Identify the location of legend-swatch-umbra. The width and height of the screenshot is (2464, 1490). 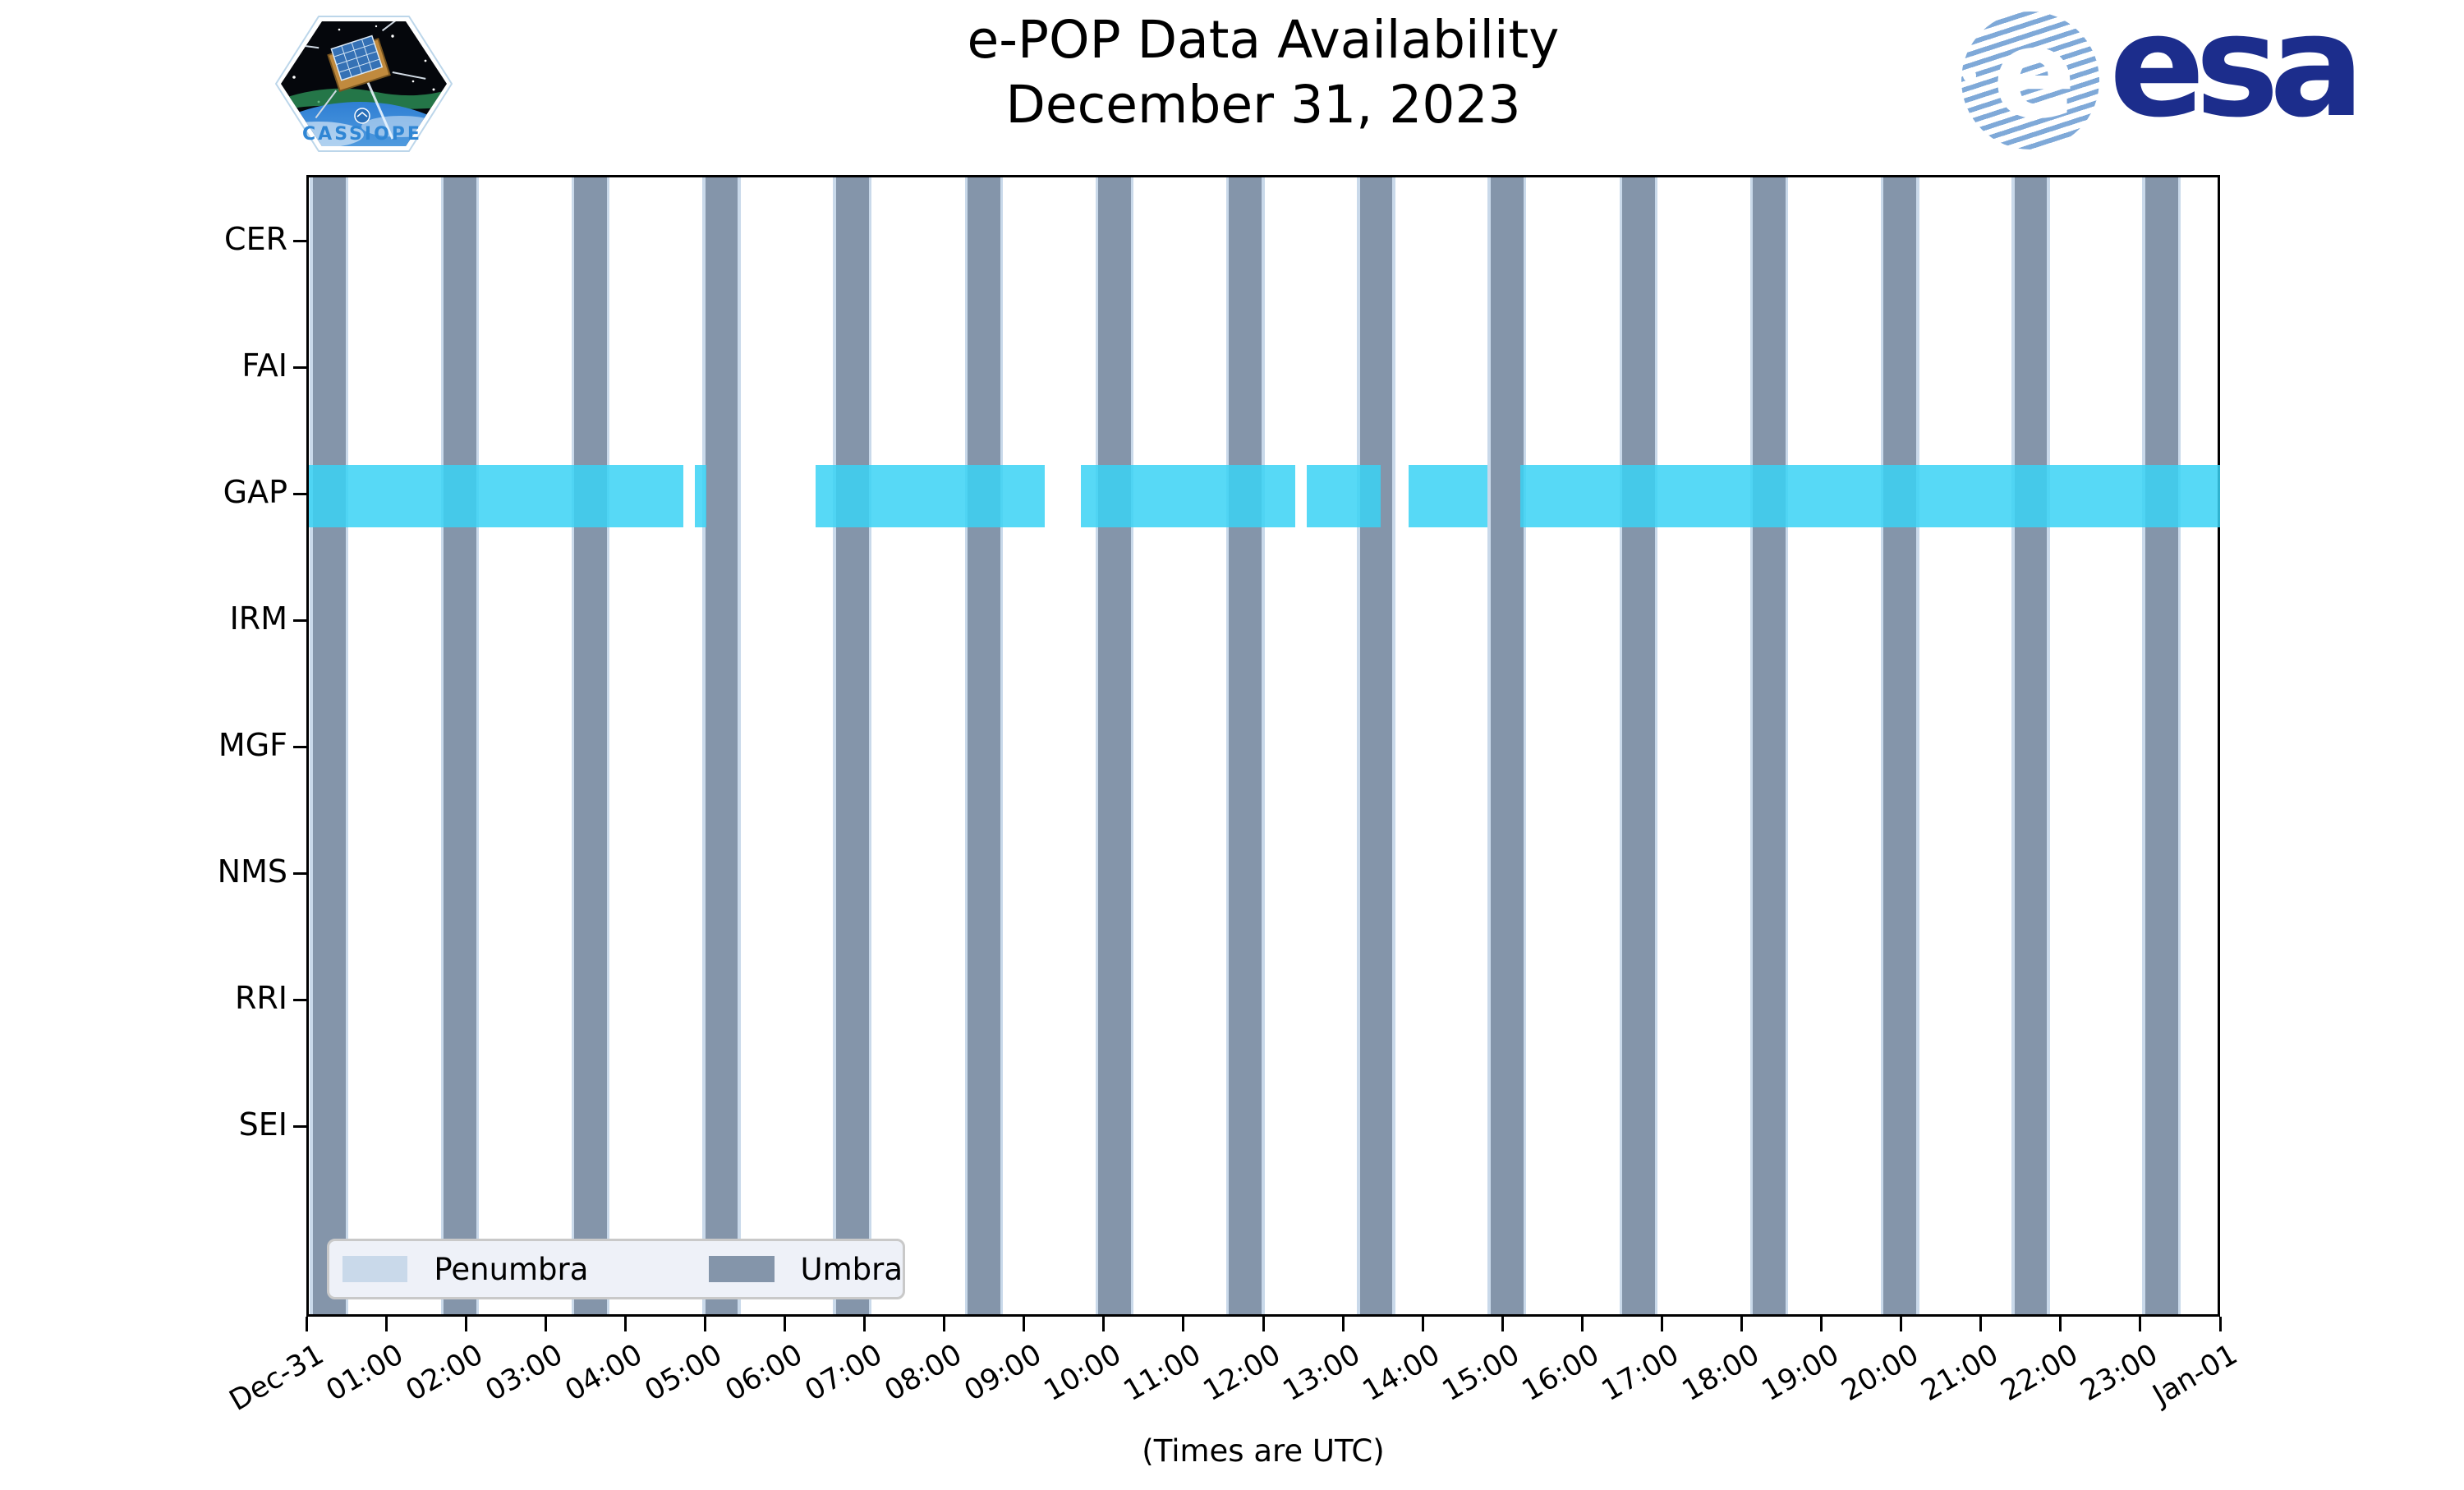
(742, 1269).